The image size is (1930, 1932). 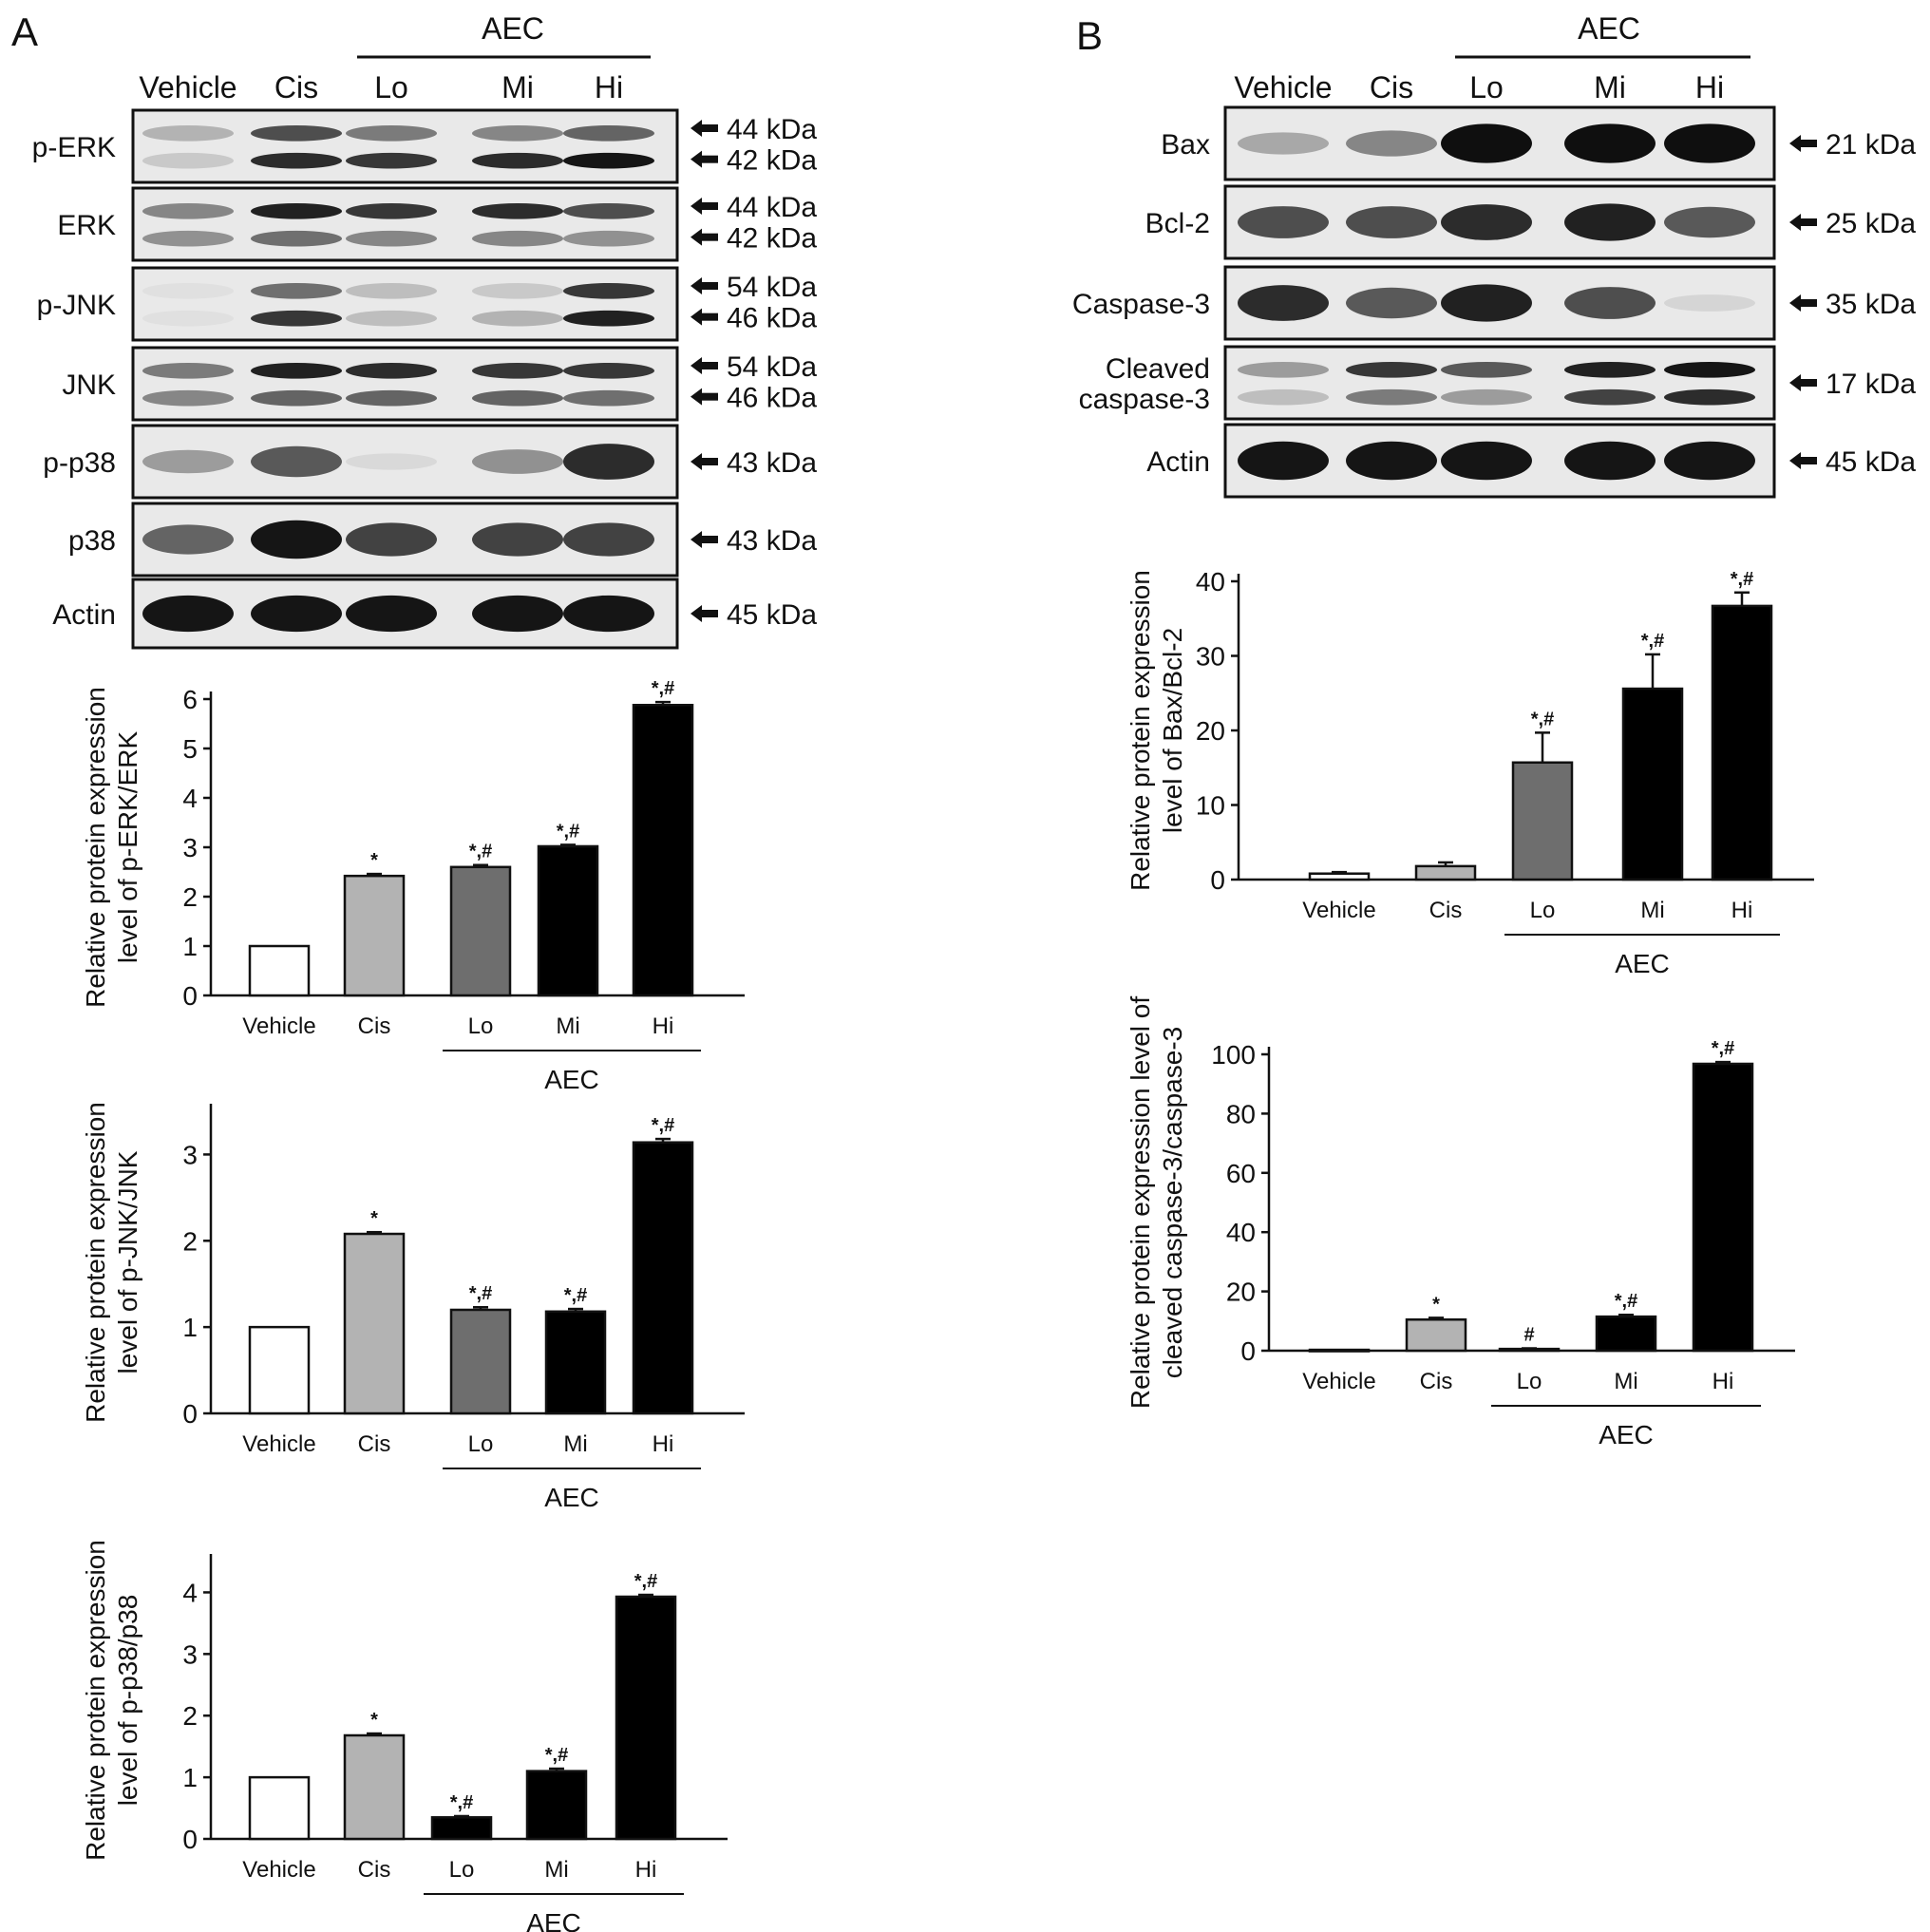 I want to click on y-tick-label: 80, so click(x=1241, y=1113).